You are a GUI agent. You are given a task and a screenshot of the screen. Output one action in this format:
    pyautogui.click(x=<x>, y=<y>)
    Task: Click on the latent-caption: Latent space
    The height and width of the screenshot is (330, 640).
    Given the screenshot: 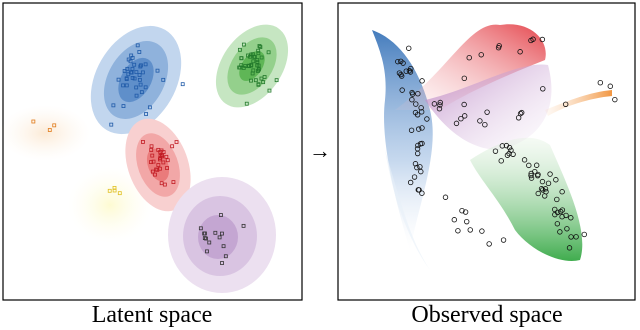 What is the action you would take?
    pyautogui.click(x=152, y=315)
    